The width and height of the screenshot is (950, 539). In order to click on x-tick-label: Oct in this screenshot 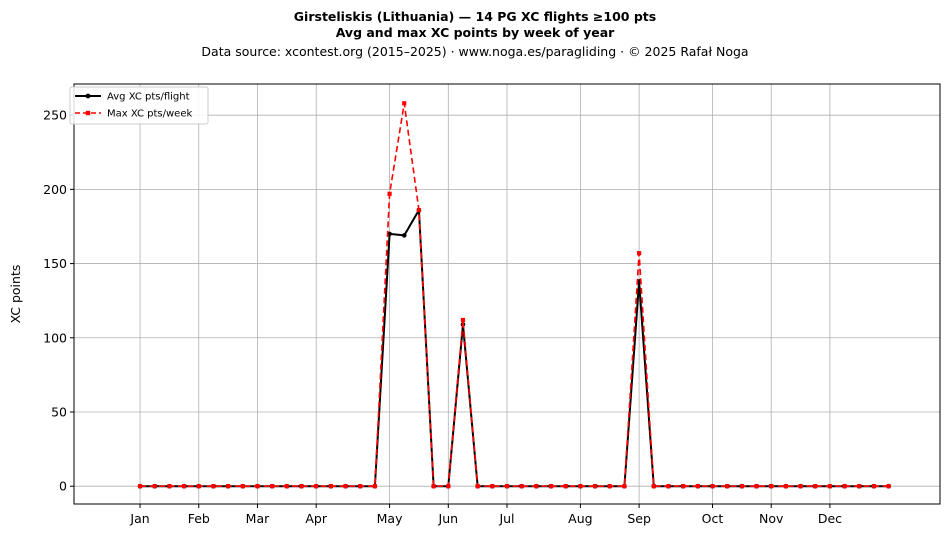, I will do `click(713, 518)`.